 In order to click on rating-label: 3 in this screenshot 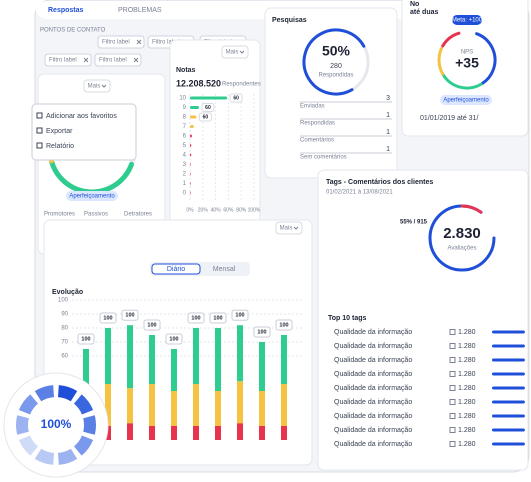, I will do `click(185, 165)`.